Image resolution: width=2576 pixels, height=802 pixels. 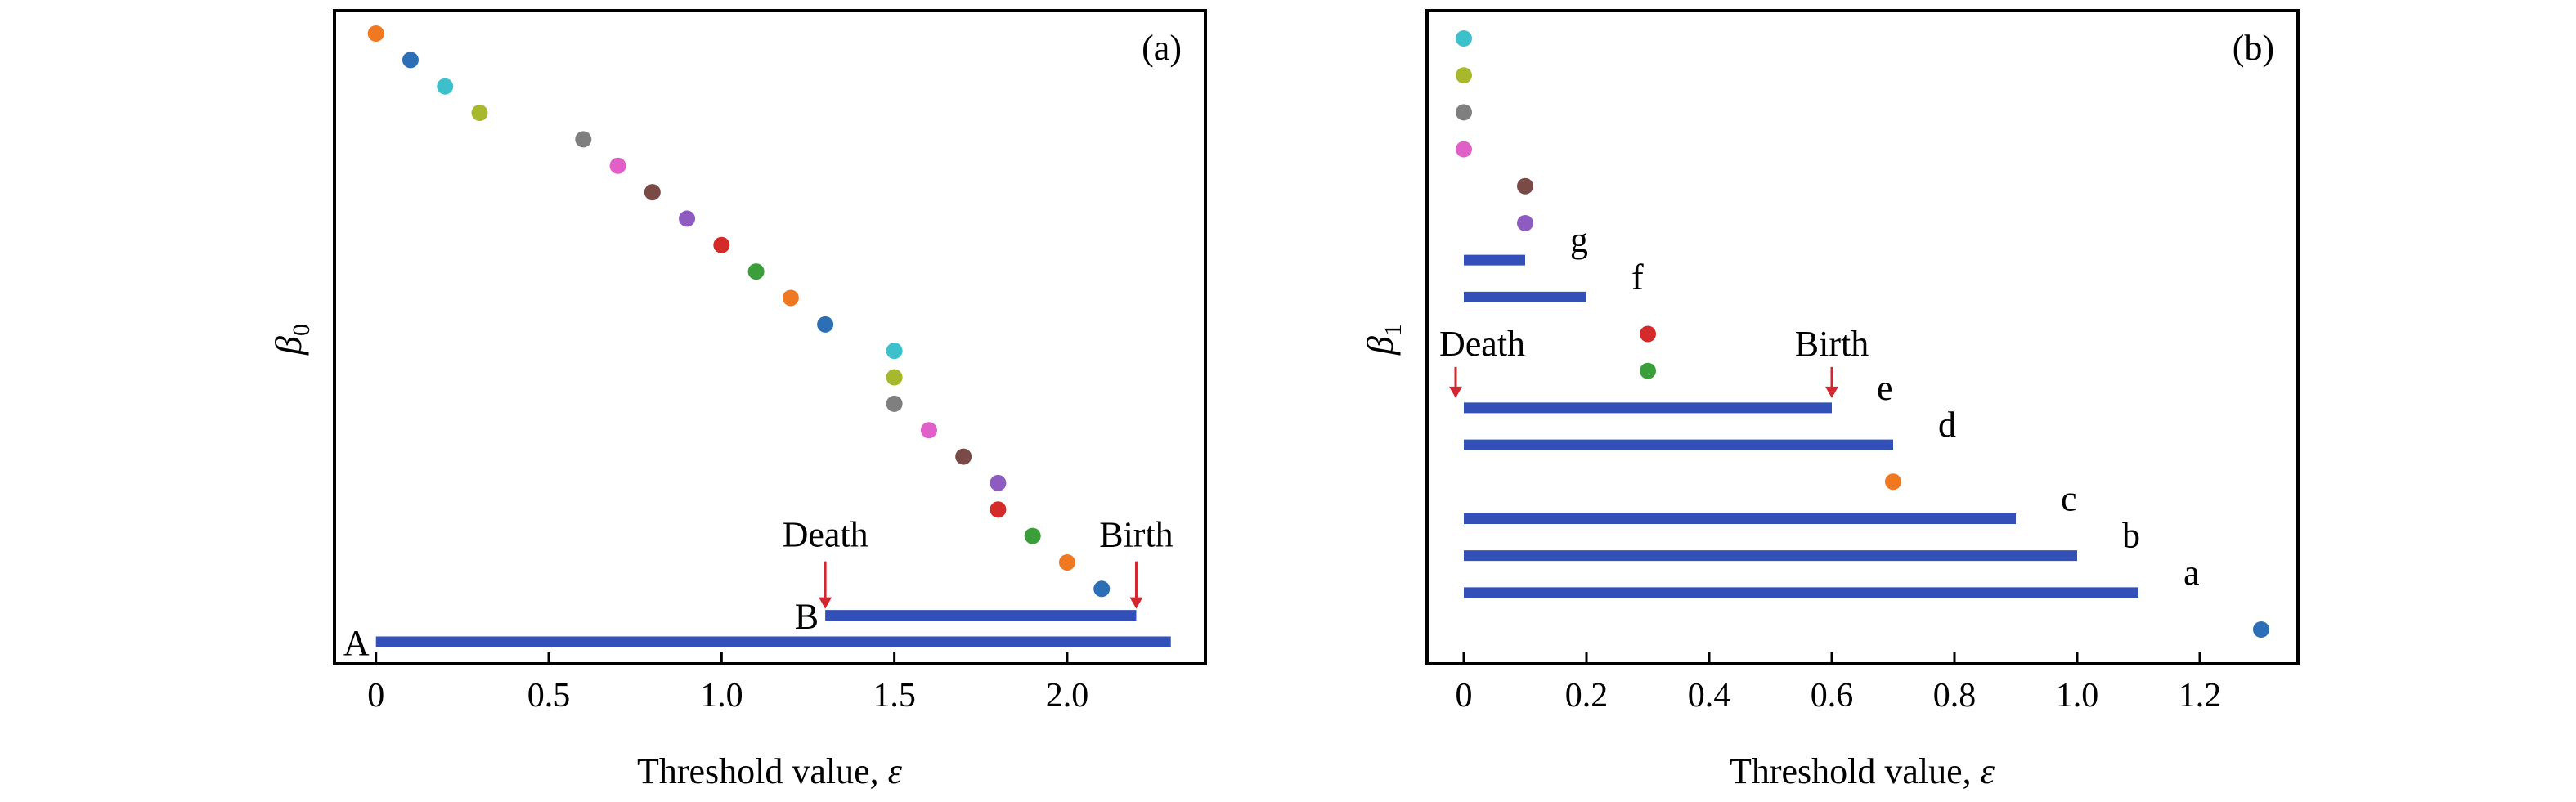 I want to click on panel-b-label: (b), so click(x=2253, y=48).